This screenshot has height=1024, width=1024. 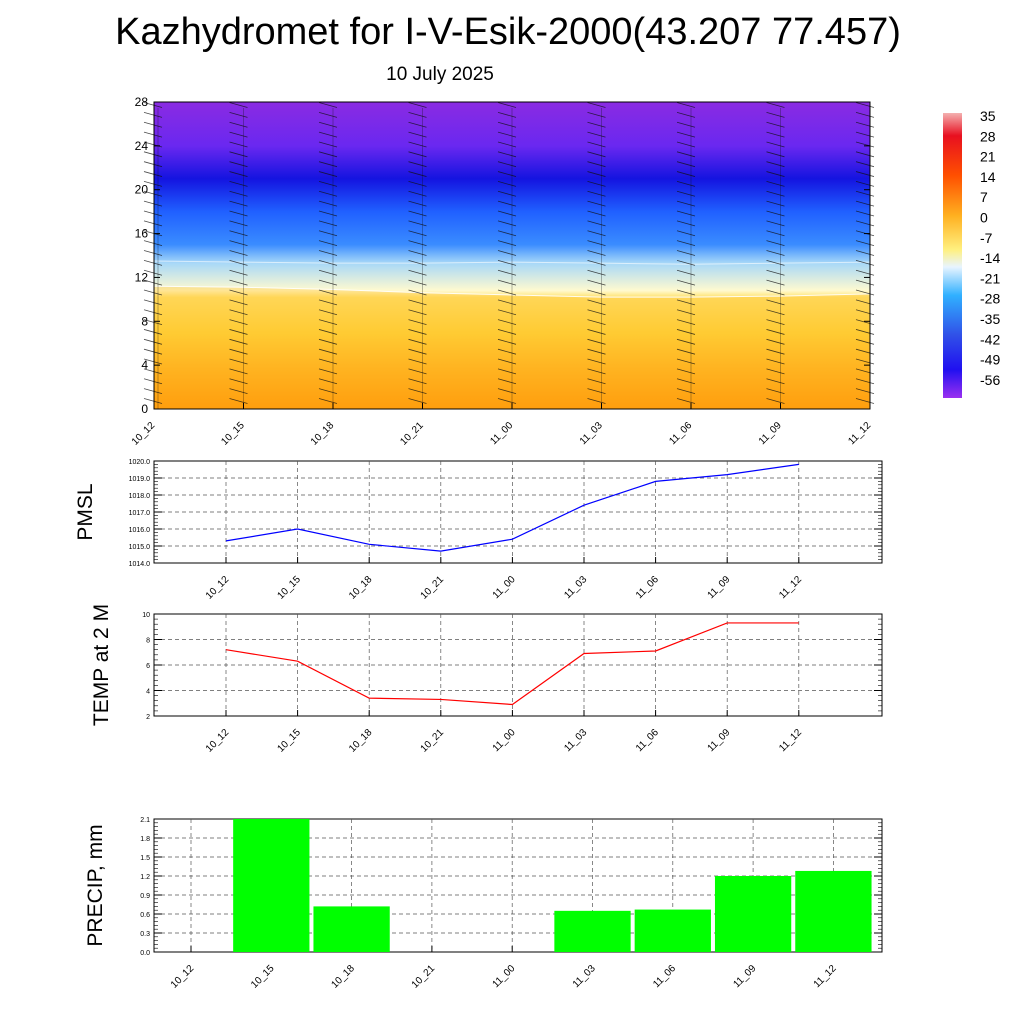 I want to click on y-tick-label: 1.5, so click(x=145, y=858).